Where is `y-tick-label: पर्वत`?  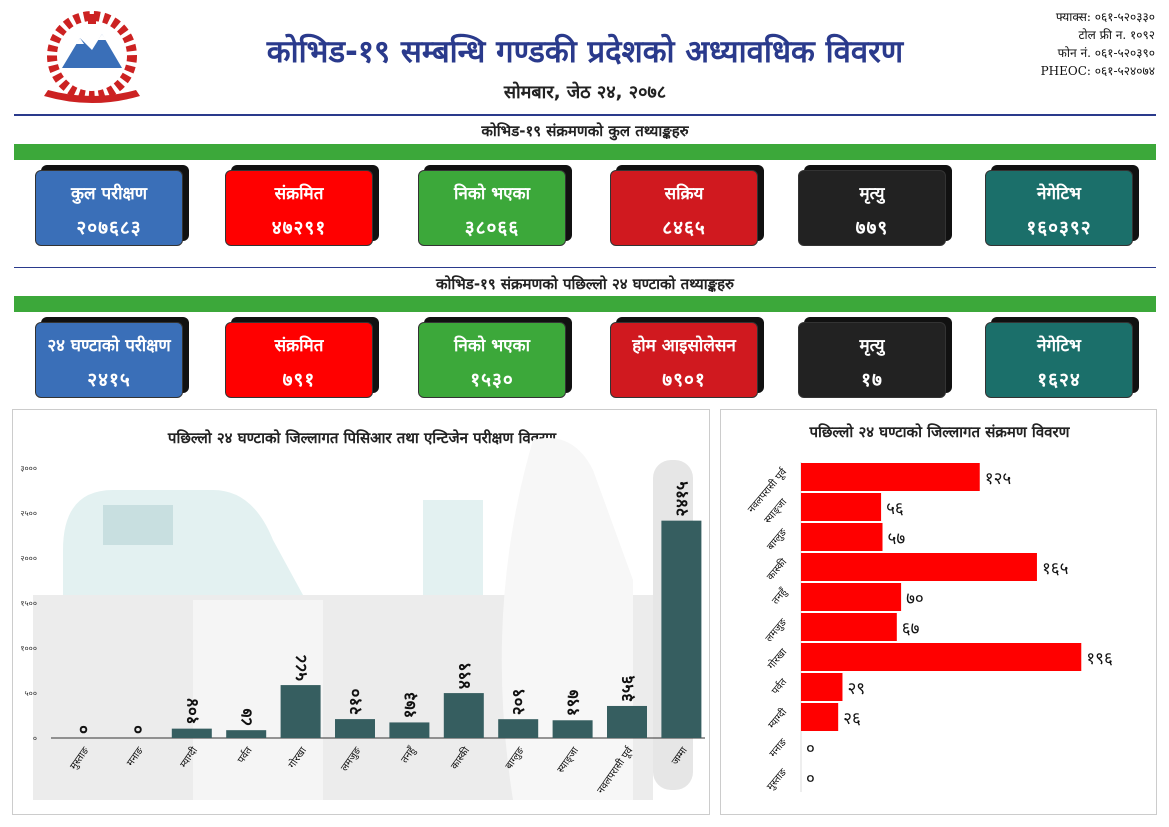 y-tick-label: पर्वत is located at coordinates (779, 686).